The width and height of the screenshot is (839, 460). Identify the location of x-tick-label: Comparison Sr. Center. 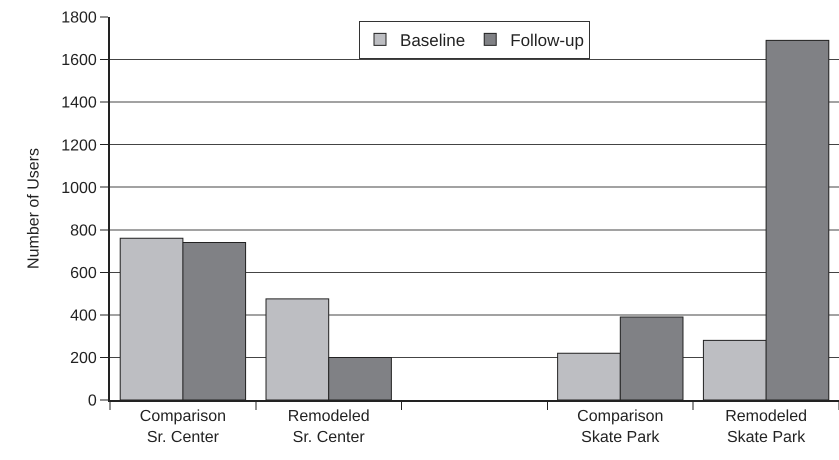
(183, 427).